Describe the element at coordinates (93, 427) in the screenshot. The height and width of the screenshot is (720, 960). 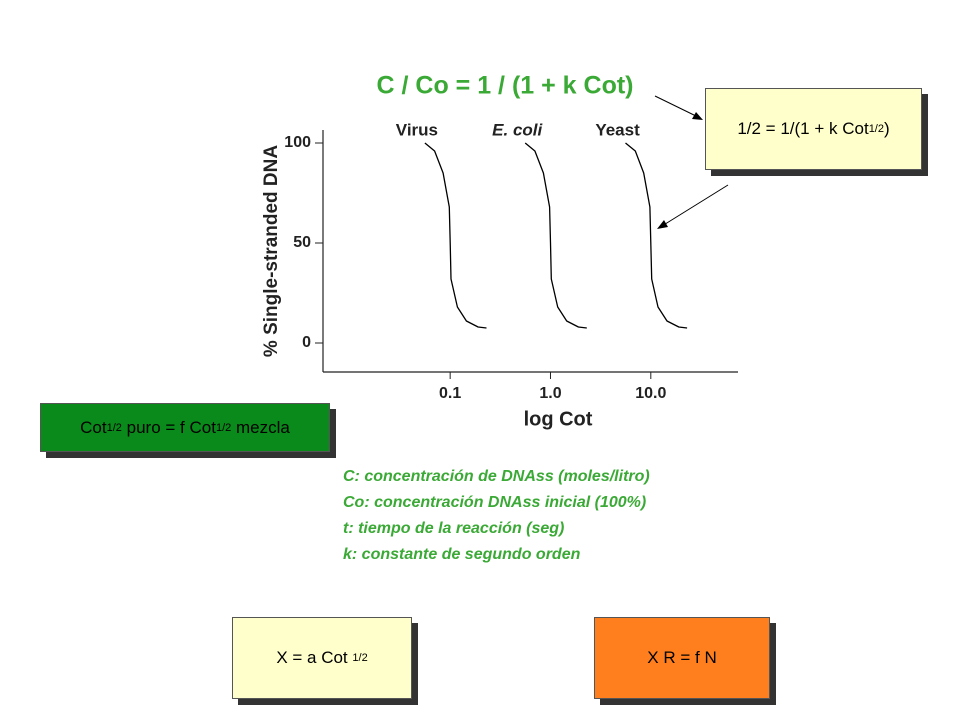
I see `formula-text: Cot` at that location.